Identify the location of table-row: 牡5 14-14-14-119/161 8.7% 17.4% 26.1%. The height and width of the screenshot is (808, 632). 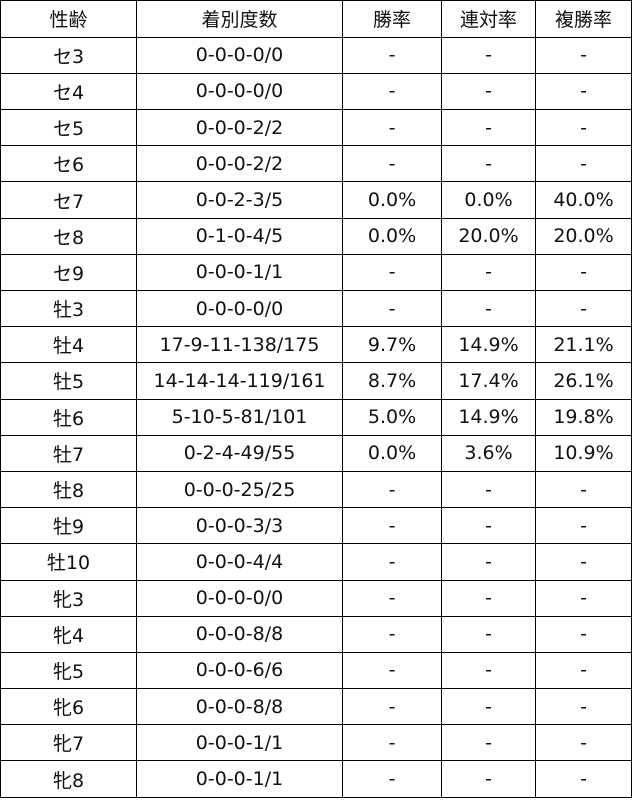
(316, 381).